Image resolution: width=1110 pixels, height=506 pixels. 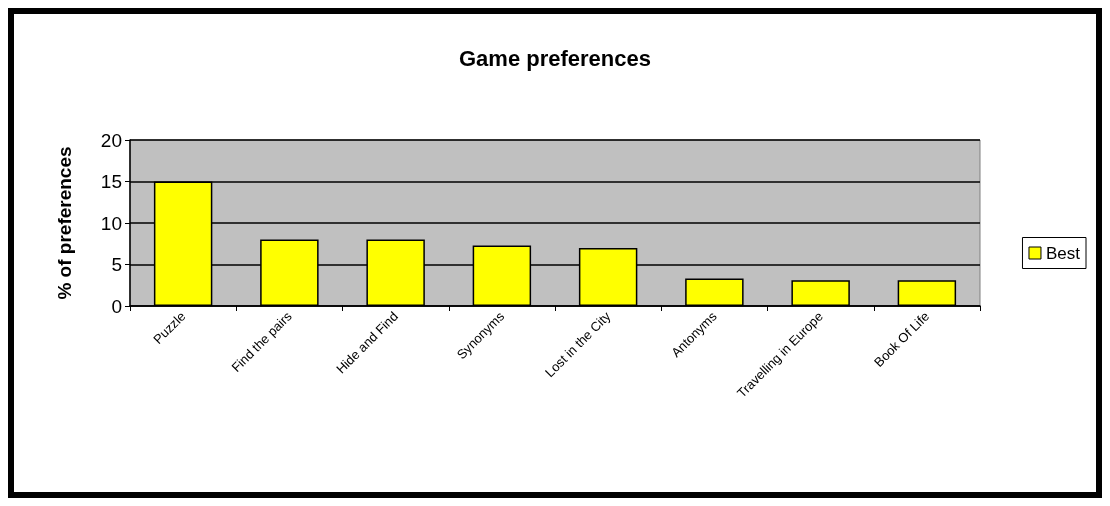 I want to click on y-tick-label: 10, so click(x=111, y=223).